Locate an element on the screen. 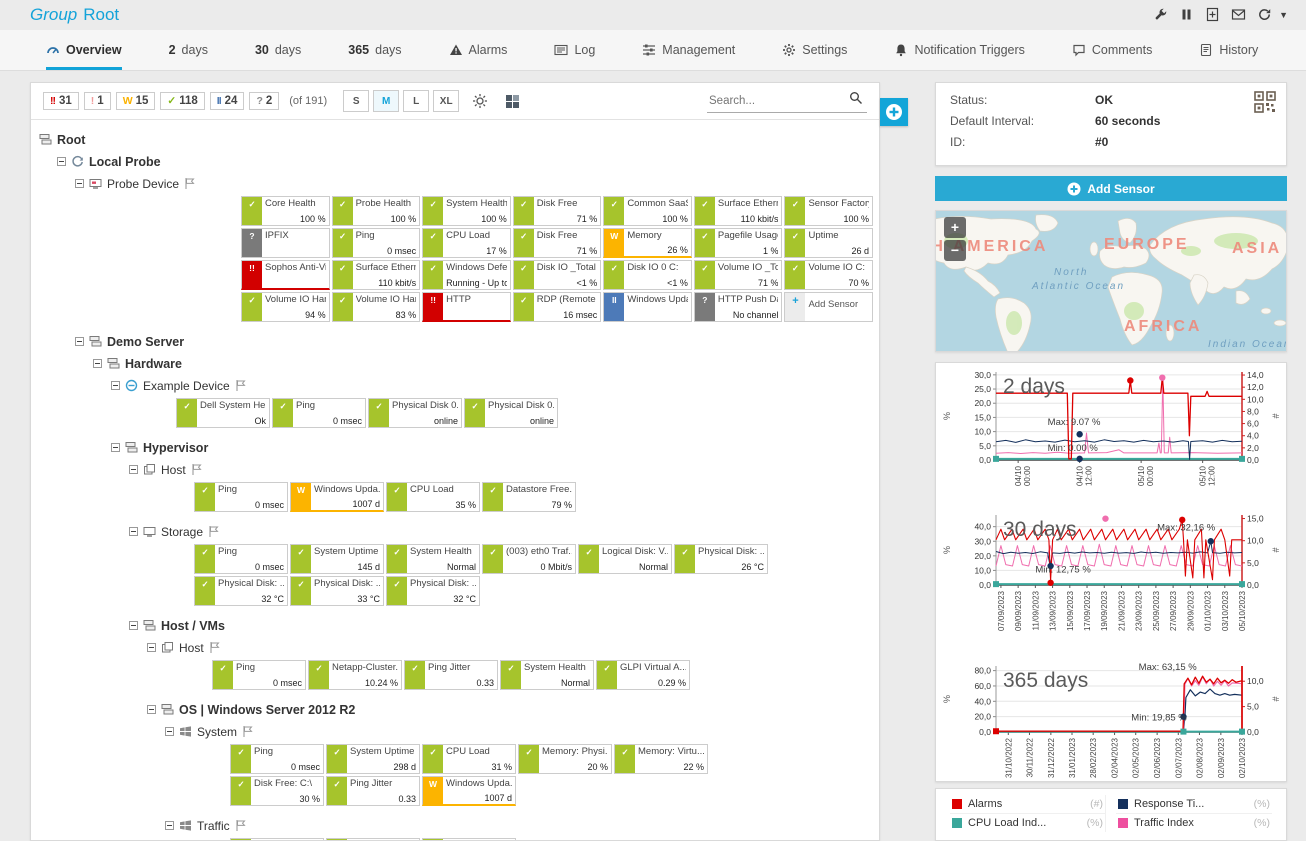  tab-overview: Overview is located at coordinates (84, 50).